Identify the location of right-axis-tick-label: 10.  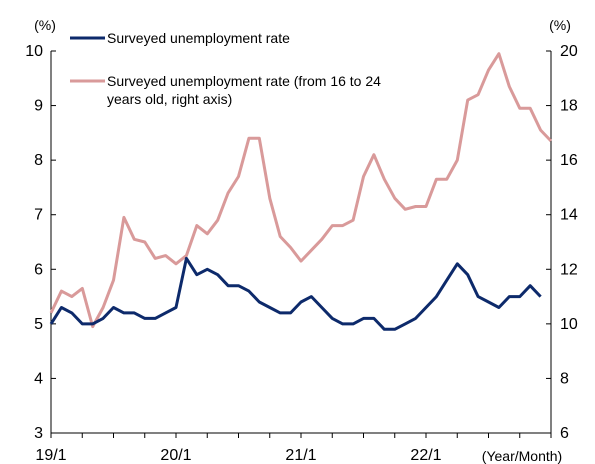
(569, 324).